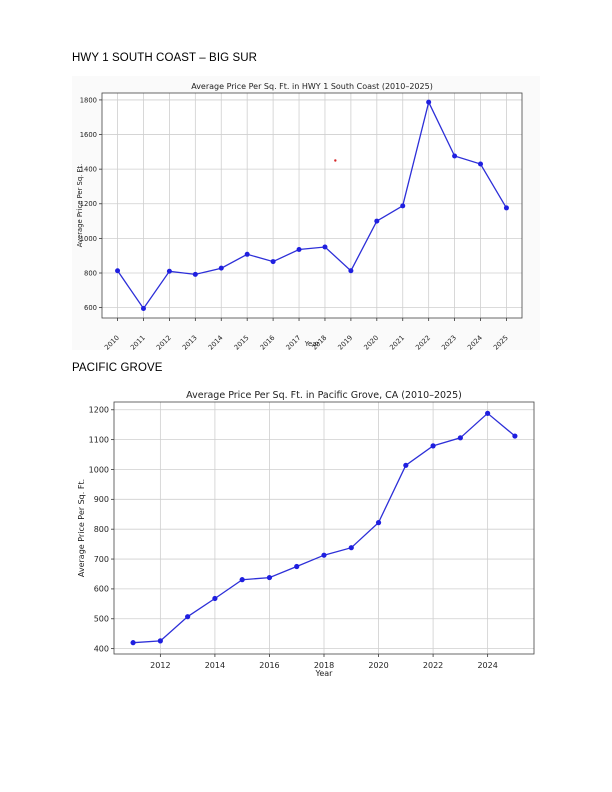 The width and height of the screenshot is (612, 792). Describe the element at coordinates (88, 100) in the screenshot. I see `y-tick-label: 1800` at that location.